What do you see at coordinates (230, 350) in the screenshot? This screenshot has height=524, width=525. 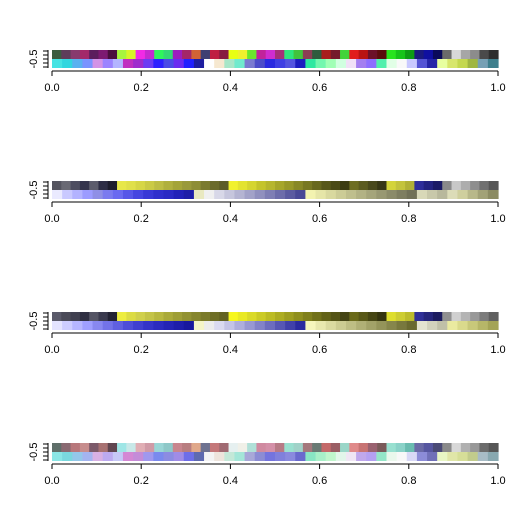 I see `x-tick-label: 0.4` at bounding box center [230, 350].